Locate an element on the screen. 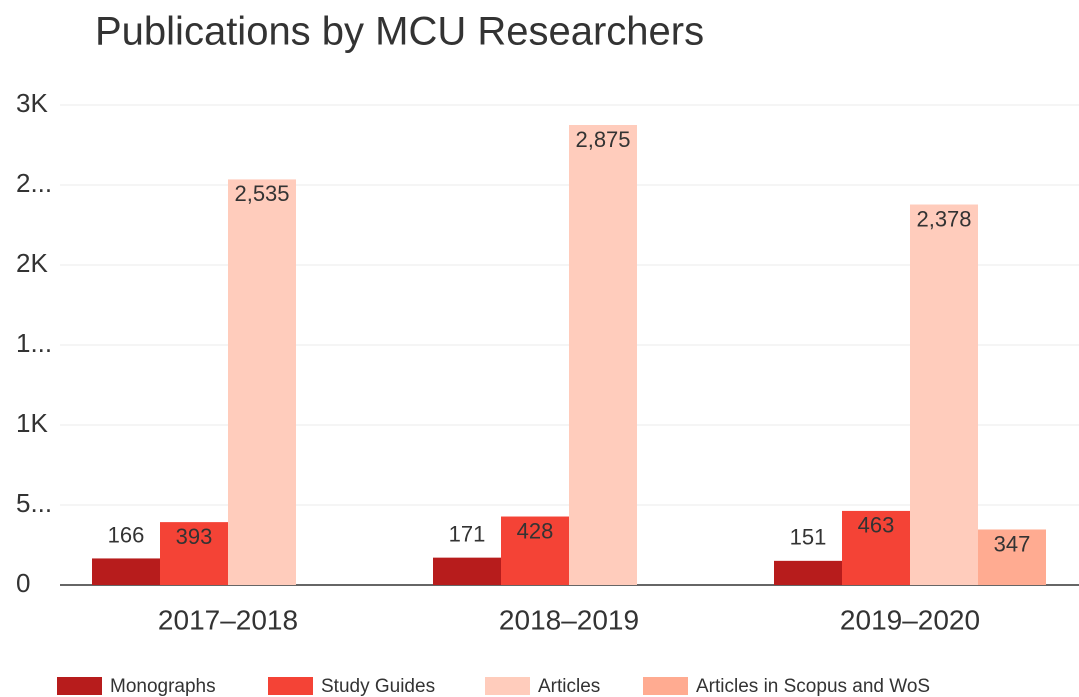 This screenshot has height=697, width=1079. x-tick-label: 2017–2018 is located at coordinates (228, 619).